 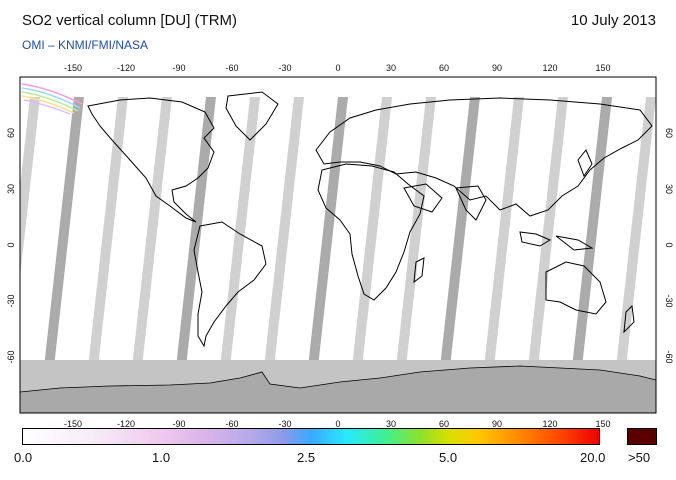 I want to click on latitude-ticks-right: 60 30 0 -30 -60, so click(x=669, y=246).